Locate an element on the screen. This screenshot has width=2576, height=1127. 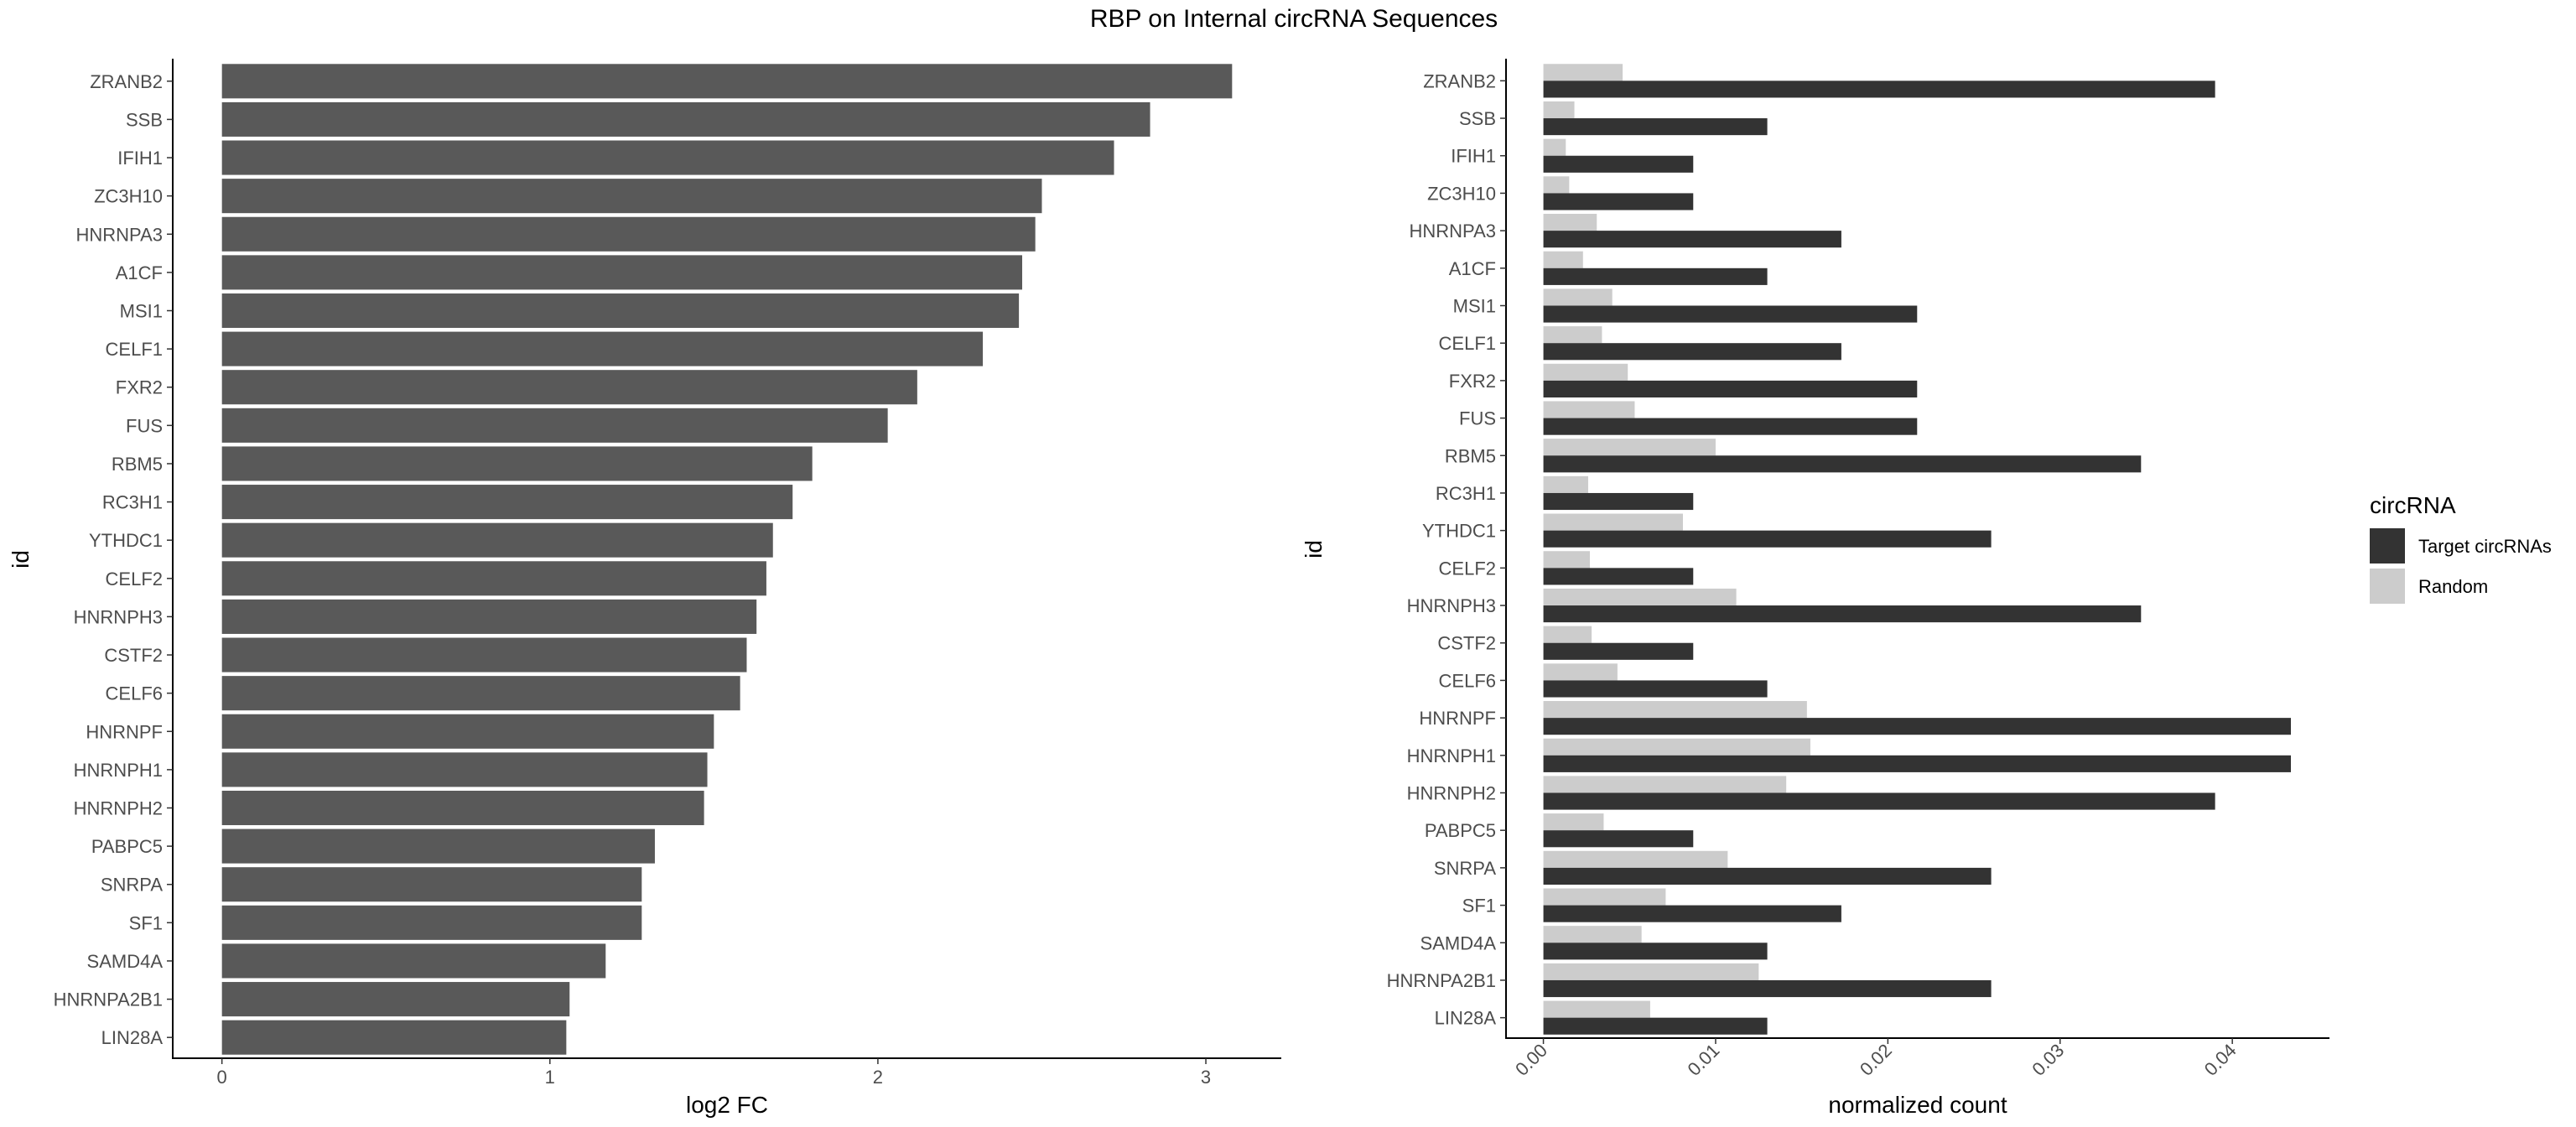
bar-random-rbm5 is located at coordinates (1629, 447).